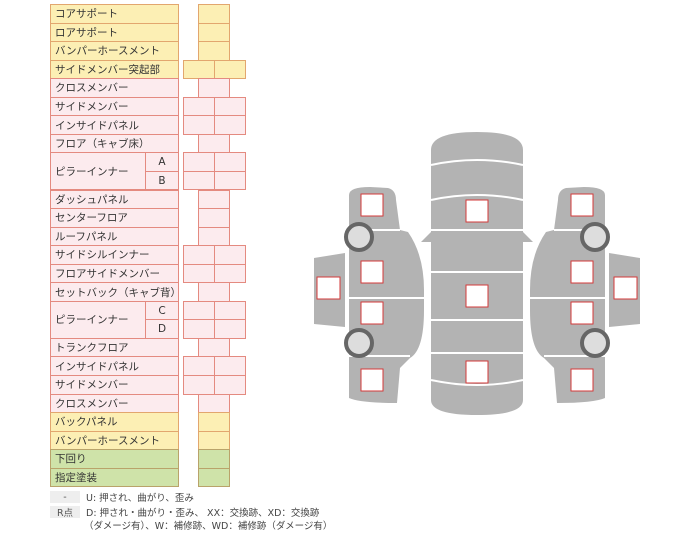  Describe the element at coordinates (114, 143) in the screenshot. I see `row-label: フロア（キャブ床）` at that location.